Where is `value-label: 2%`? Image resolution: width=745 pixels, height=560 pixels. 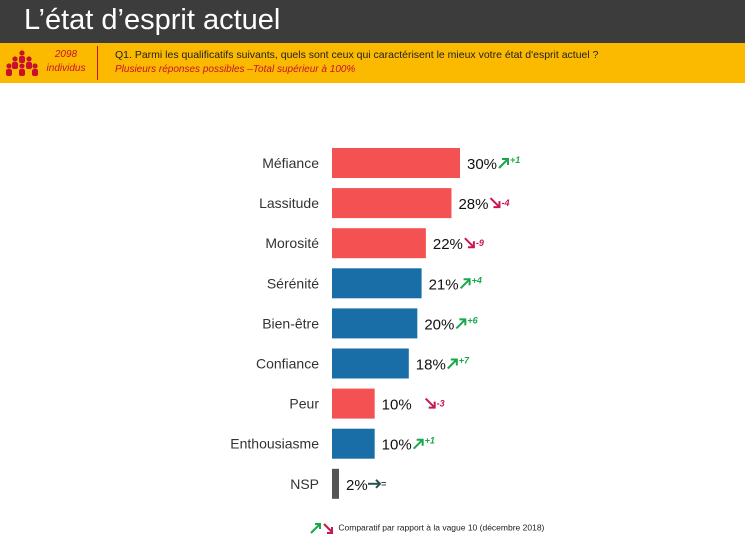 value-label: 2% is located at coordinates (357, 485).